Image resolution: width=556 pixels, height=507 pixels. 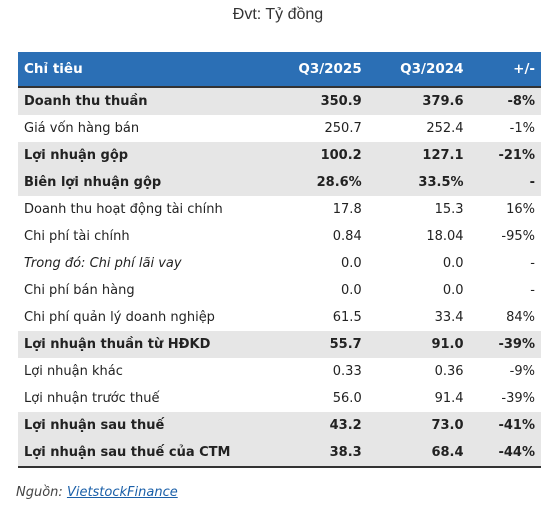 What do you see at coordinates (449, 371) in the screenshot?
I see `cell-q3-2024: 0.36` at bounding box center [449, 371].